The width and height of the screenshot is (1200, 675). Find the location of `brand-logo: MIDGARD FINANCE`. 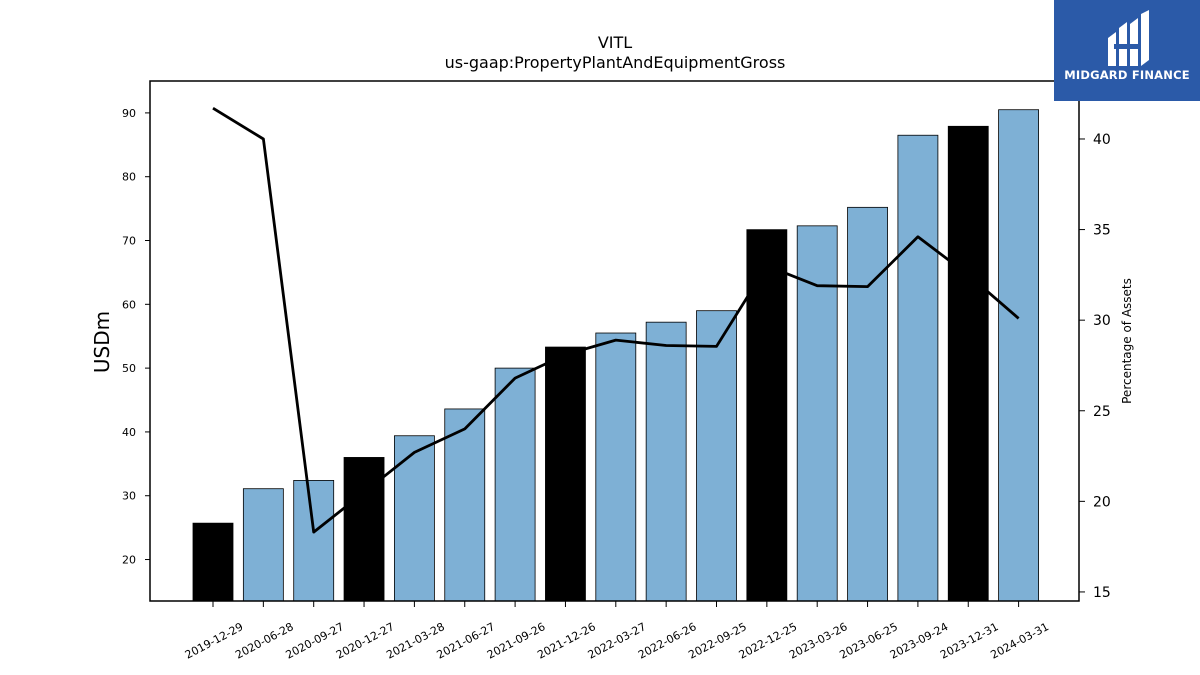

brand-logo: MIDGARD FINANCE is located at coordinates (1127, 50).